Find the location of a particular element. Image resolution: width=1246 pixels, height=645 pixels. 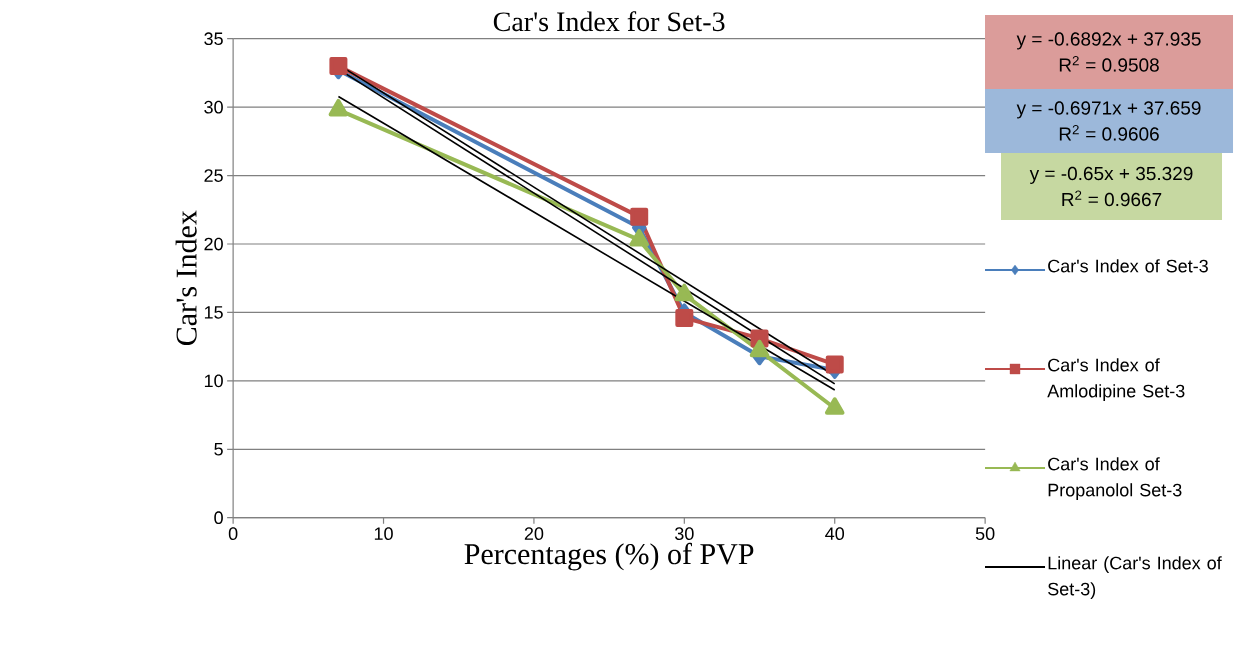

legend-label: Car's Index of Set-3 is located at coordinates (1128, 266).